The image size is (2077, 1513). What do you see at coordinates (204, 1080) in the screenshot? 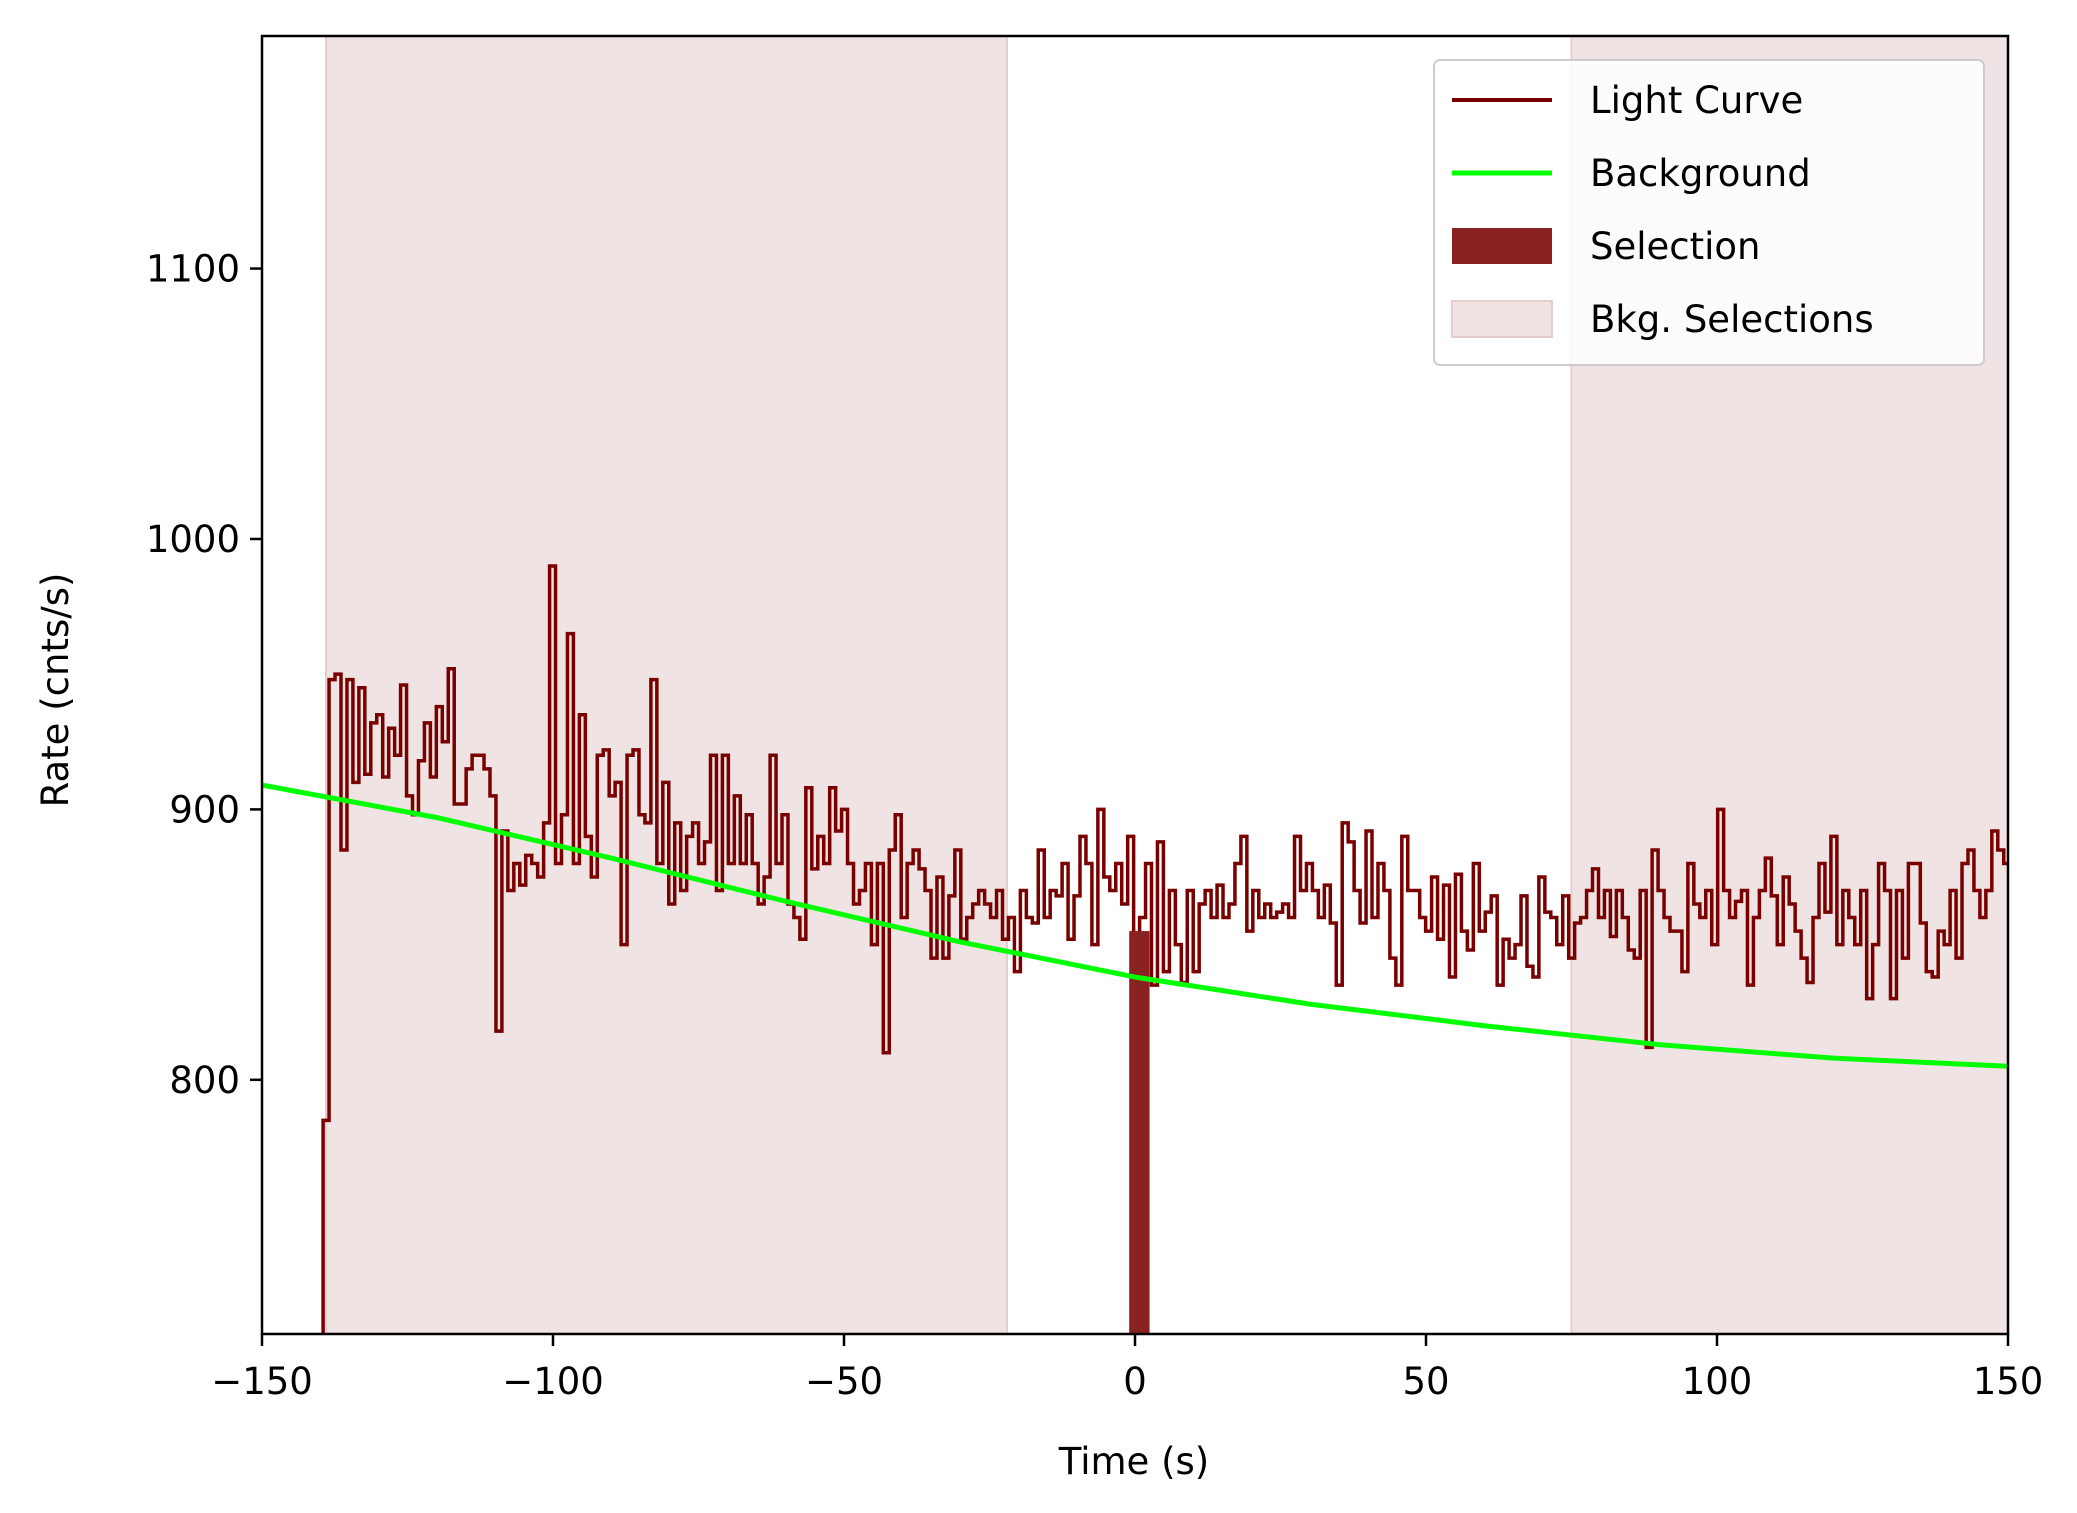
I see `y-tick-label: 800` at bounding box center [204, 1080].